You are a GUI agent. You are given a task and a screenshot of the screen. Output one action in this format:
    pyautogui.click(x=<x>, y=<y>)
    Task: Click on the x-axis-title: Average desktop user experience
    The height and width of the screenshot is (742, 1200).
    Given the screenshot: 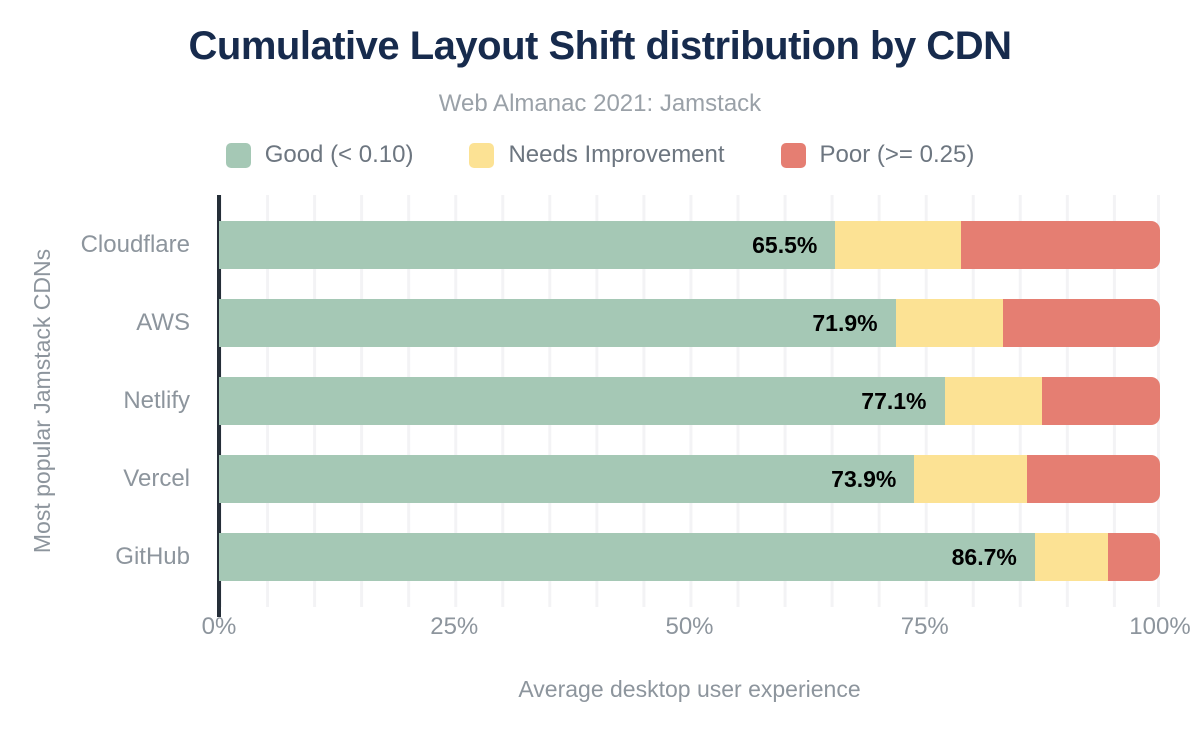 What is the action you would take?
    pyautogui.click(x=689, y=689)
    